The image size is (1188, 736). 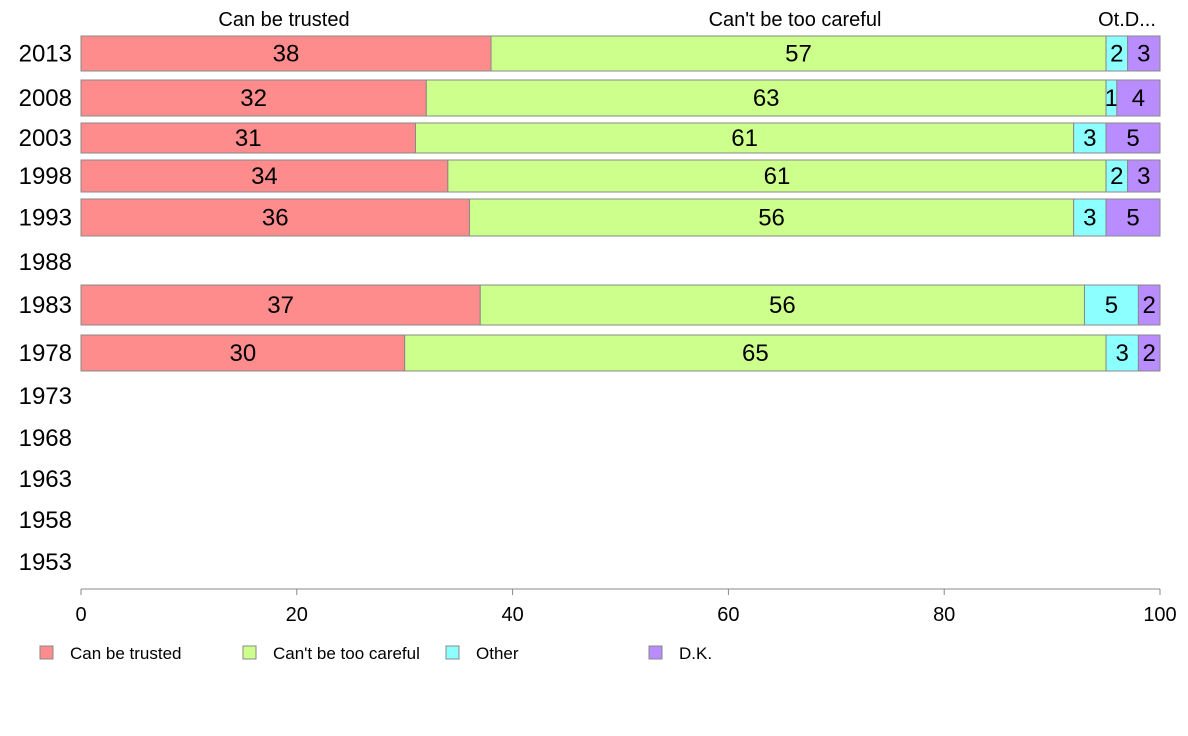 I want to click on data-label-2008-series-3: 4, so click(x=1138, y=98).